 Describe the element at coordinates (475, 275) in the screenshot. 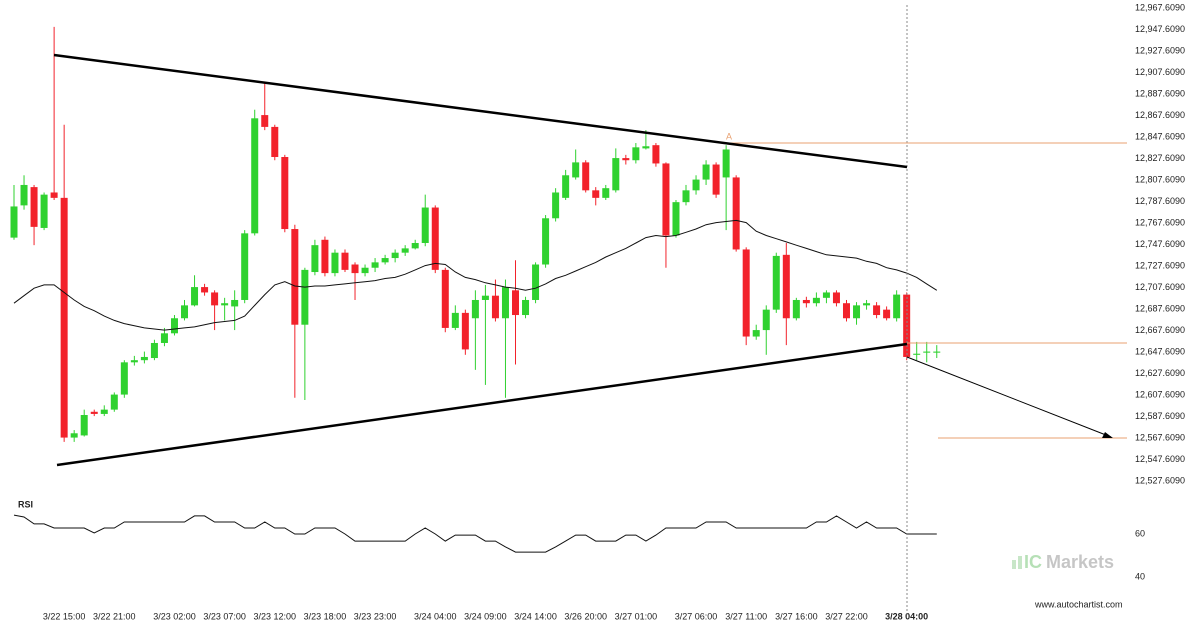

I see `moving-average-line` at that location.